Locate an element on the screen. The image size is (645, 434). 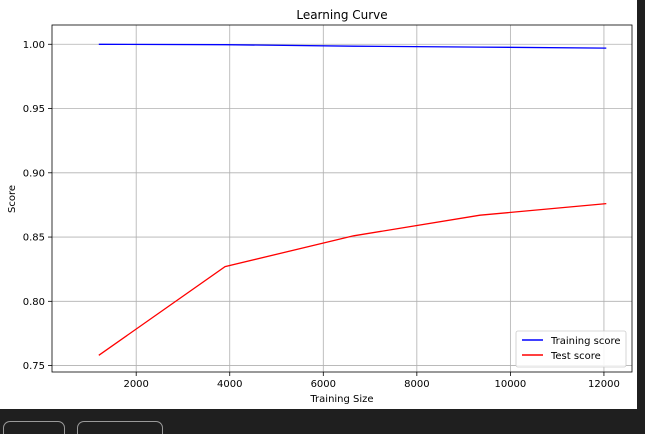
x-tick-label: 12000 is located at coordinates (604, 384).